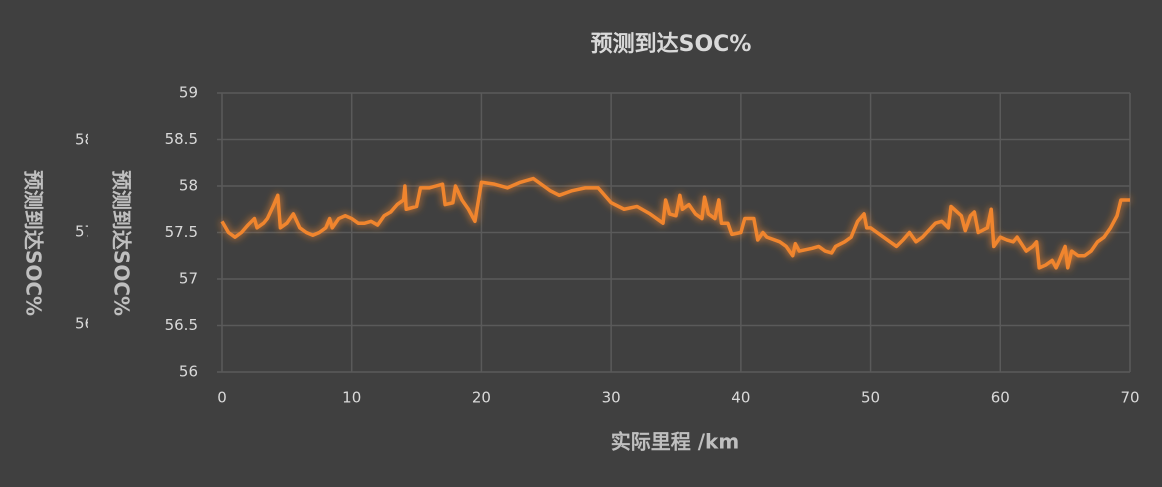 This screenshot has height=487, width=1162. What do you see at coordinates (222, 398) in the screenshot?
I see `x-tick-label: 0` at bounding box center [222, 398].